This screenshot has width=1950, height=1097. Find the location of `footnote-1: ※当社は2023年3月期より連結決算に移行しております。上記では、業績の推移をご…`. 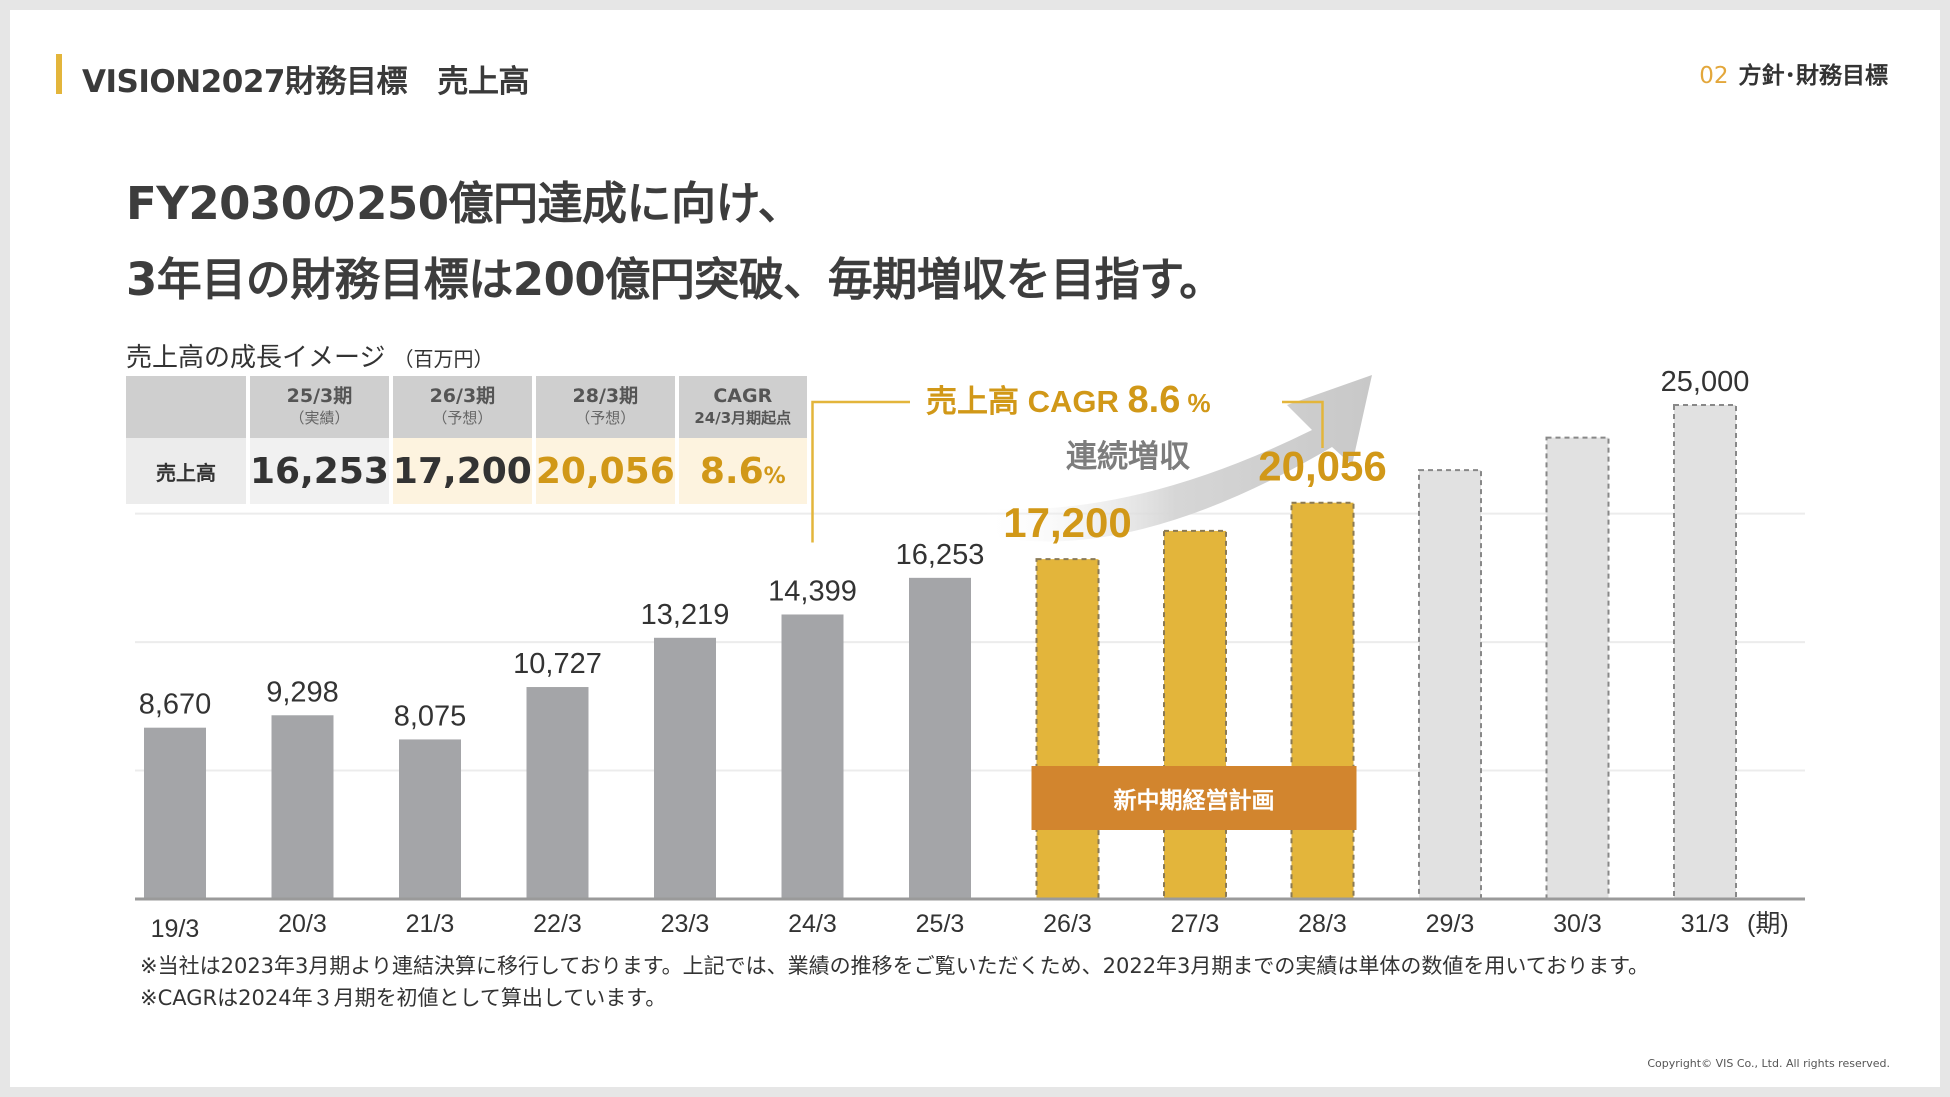

footnote-1: ※当社は2023年3月期より連結決算に移行しております。上記では、業績の推移をご… is located at coordinates (895, 966).